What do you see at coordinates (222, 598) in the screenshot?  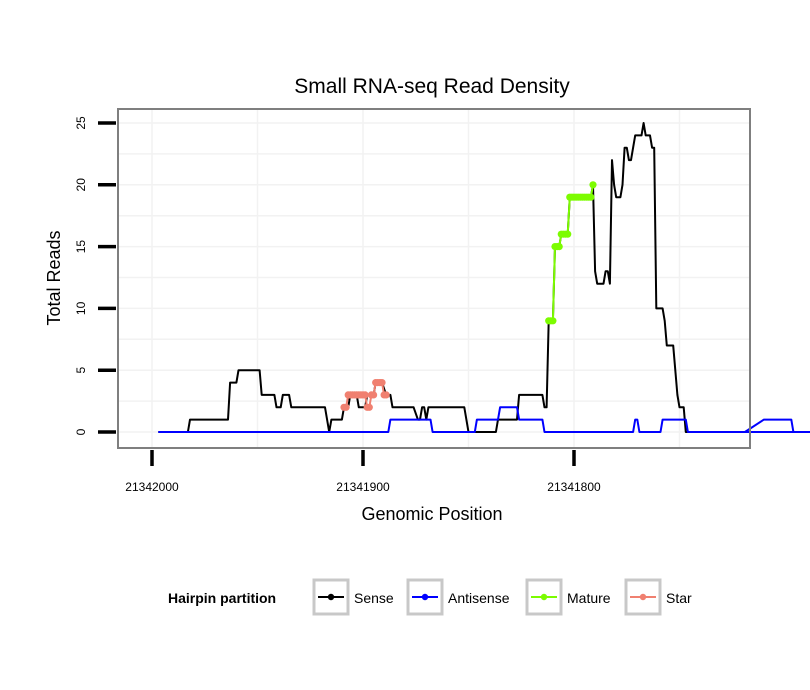 I see `legend-title: Hairpin partition` at bounding box center [222, 598].